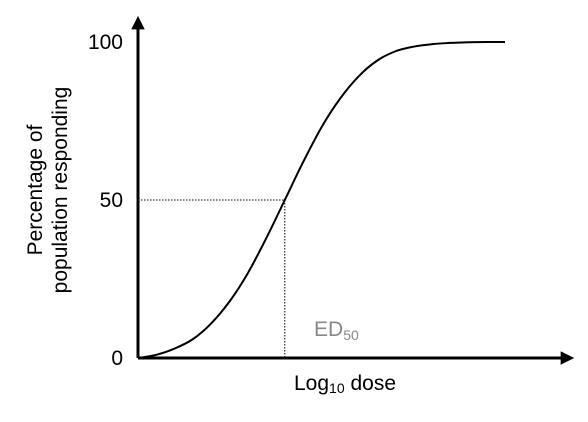  What do you see at coordinates (312, 383) in the screenshot?
I see `x-axis-label-base: Log` at bounding box center [312, 383].